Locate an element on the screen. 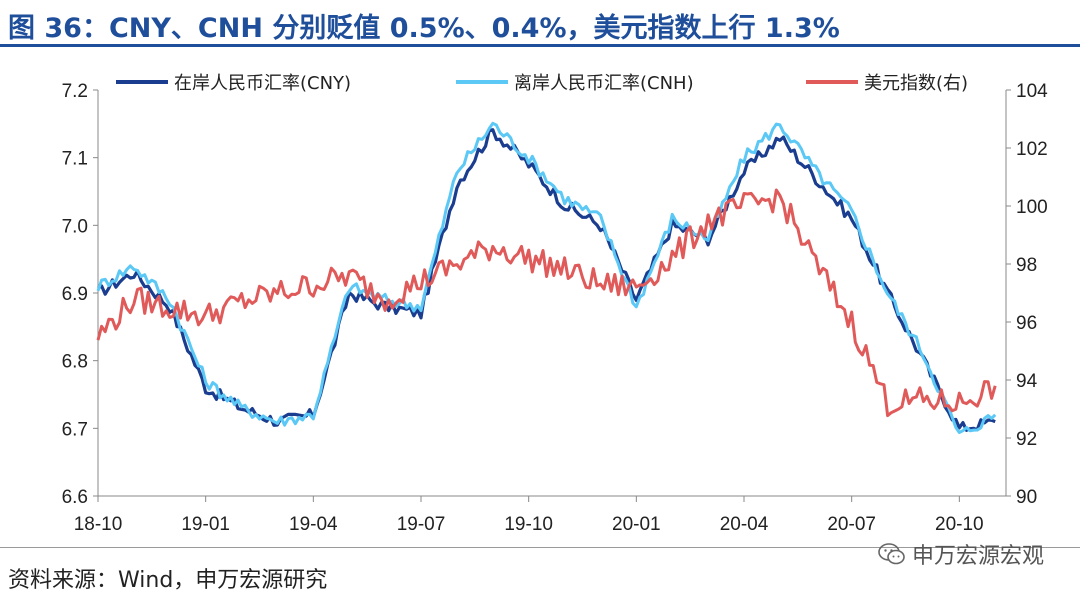 The height and width of the screenshot is (603, 1080). source-note: 资料来源：Wind，申万宏源研究 is located at coordinates (168, 580).